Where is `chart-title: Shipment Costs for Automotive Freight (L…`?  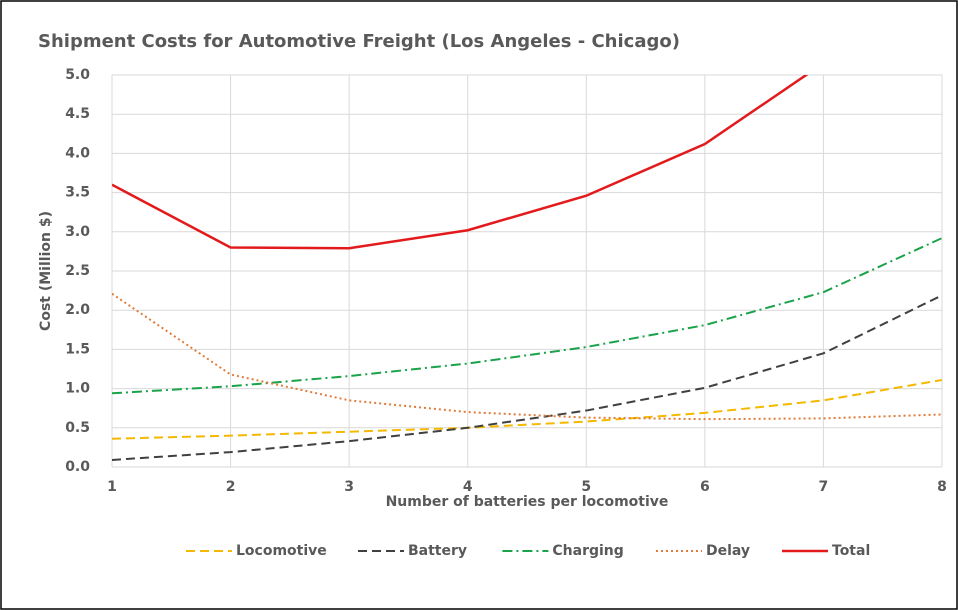 chart-title: Shipment Costs for Automotive Freight (L… is located at coordinates (359, 41).